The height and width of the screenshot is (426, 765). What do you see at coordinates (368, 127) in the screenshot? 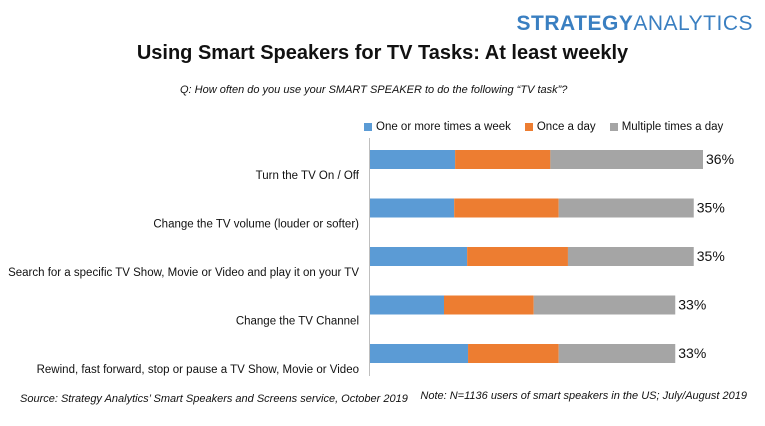
I see `legend-swatch-weekly` at bounding box center [368, 127].